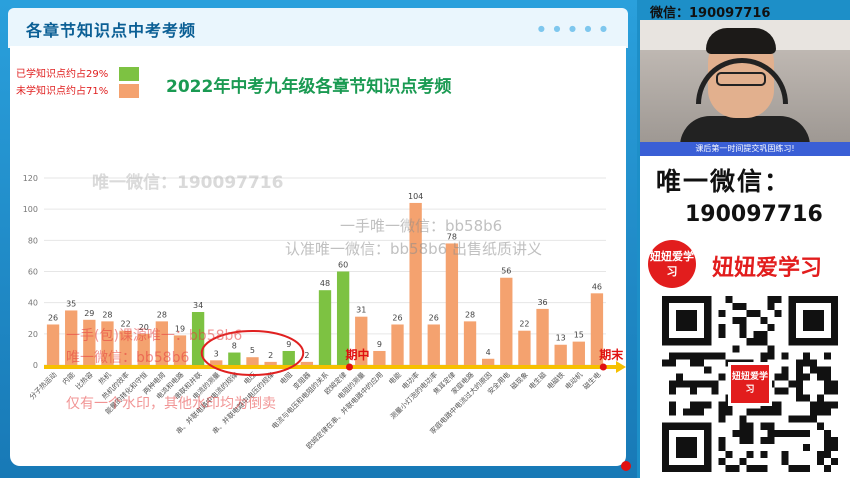  I want to click on x-category-label: 内能, so click(68, 378).